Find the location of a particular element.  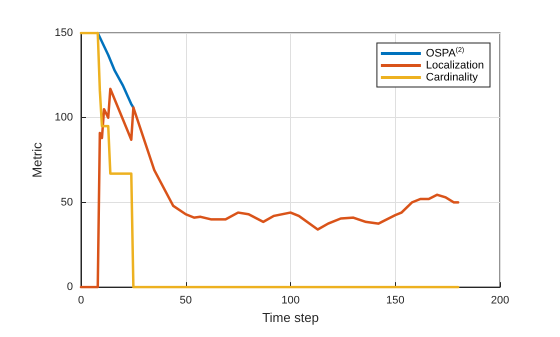

x-tick-label: 200 is located at coordinates (500, 300).